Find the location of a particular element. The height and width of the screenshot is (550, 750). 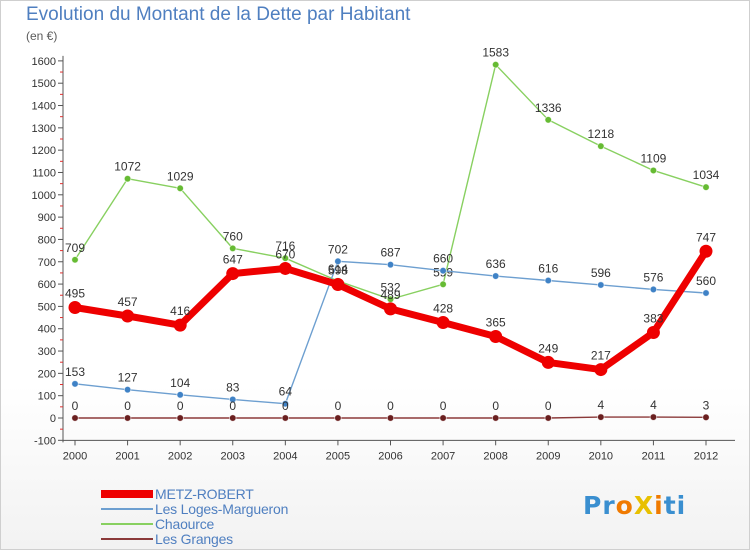

data-label: 1029 is located at coordinates (180, 176).